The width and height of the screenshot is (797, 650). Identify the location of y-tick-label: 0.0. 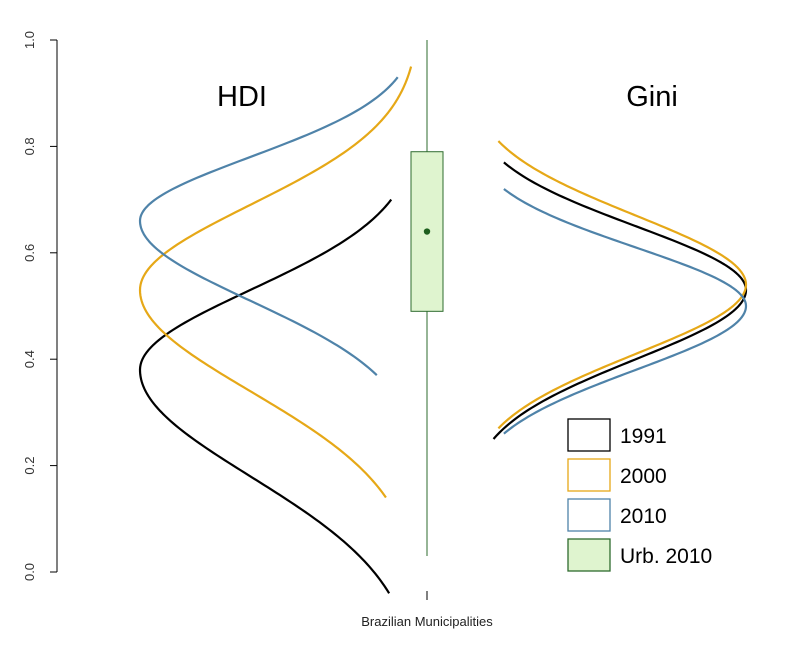
(29, 572).